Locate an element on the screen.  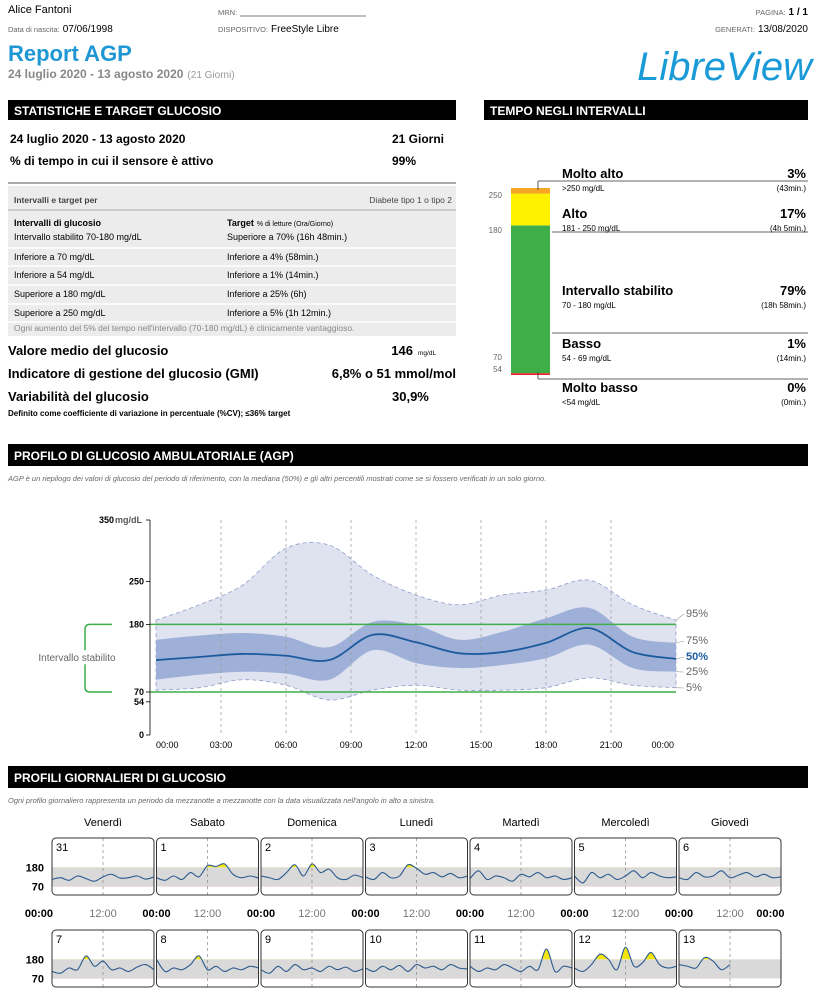
targets-col2: Target% di letture (Ora/Giorno) is located at coordinates (280, 223).